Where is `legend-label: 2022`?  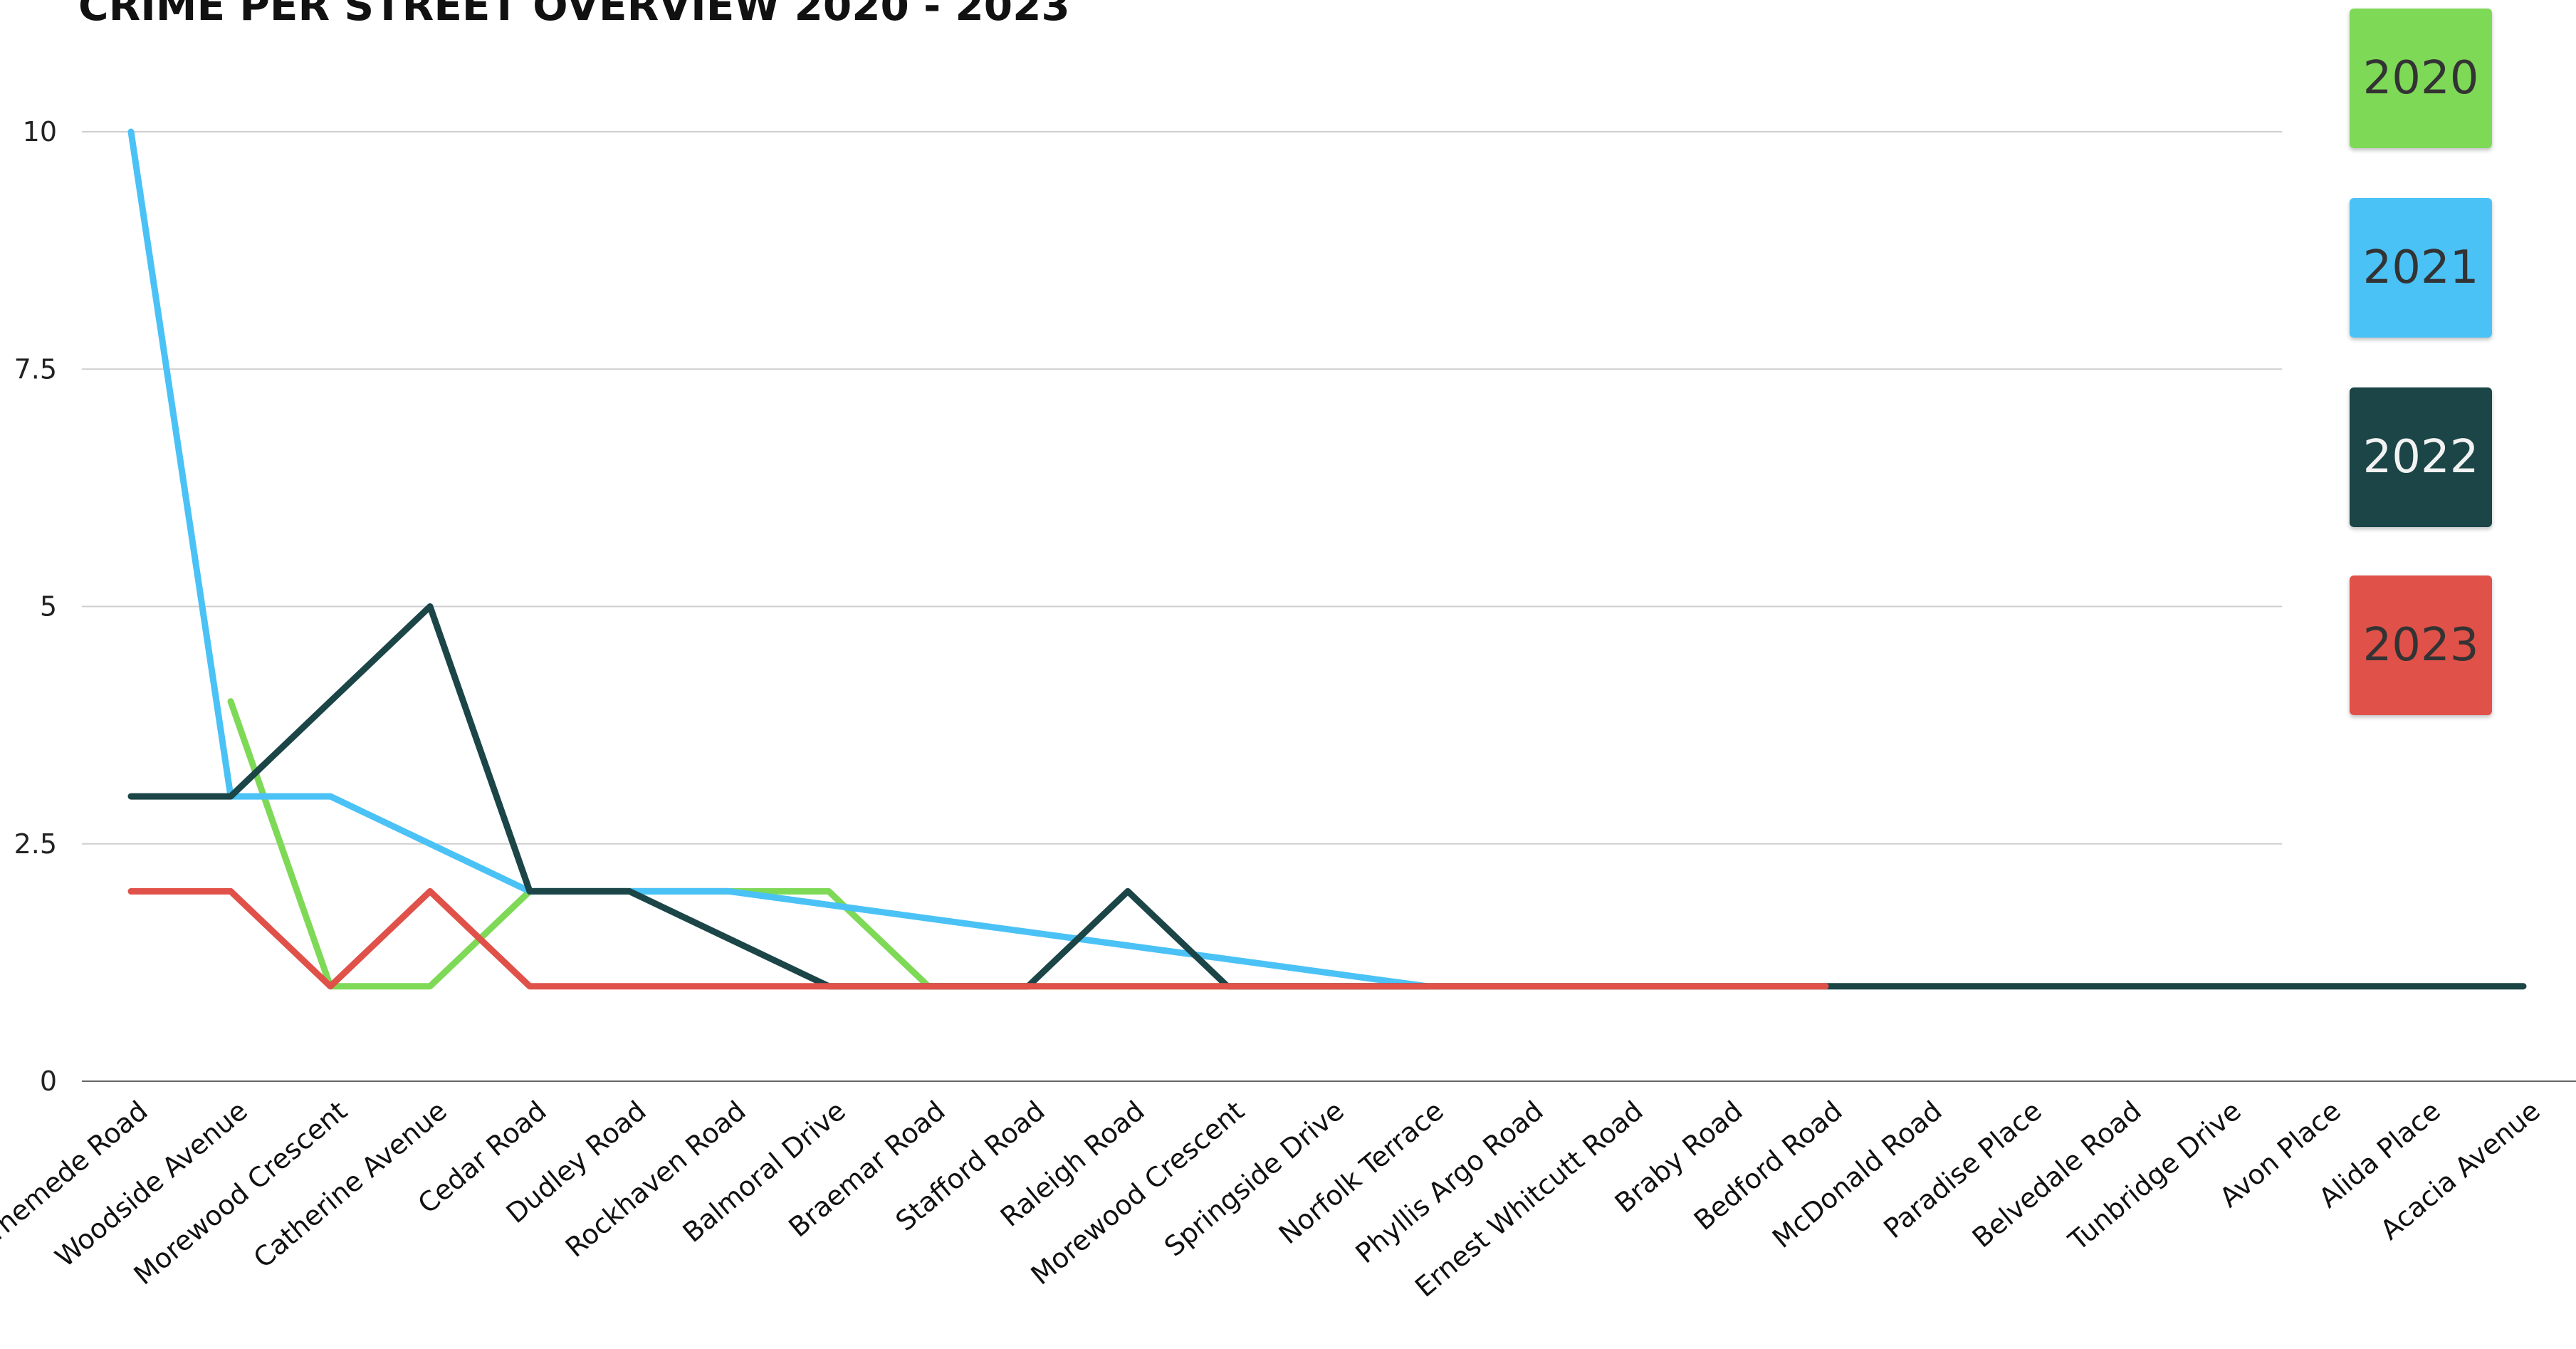 legend-label: 2022 is located at coordinates (2420, 457).